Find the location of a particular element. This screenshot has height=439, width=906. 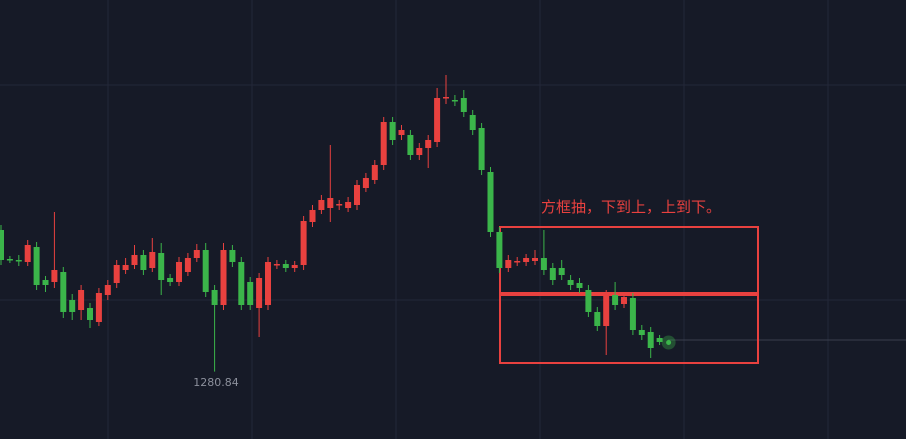

current-dot is located at coordinates (669, 342).